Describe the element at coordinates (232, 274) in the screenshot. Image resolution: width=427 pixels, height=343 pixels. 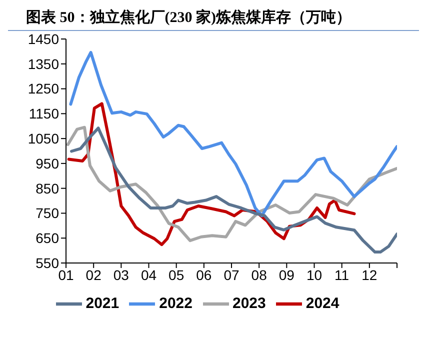
I see `x-tick-label: 07` at that location.